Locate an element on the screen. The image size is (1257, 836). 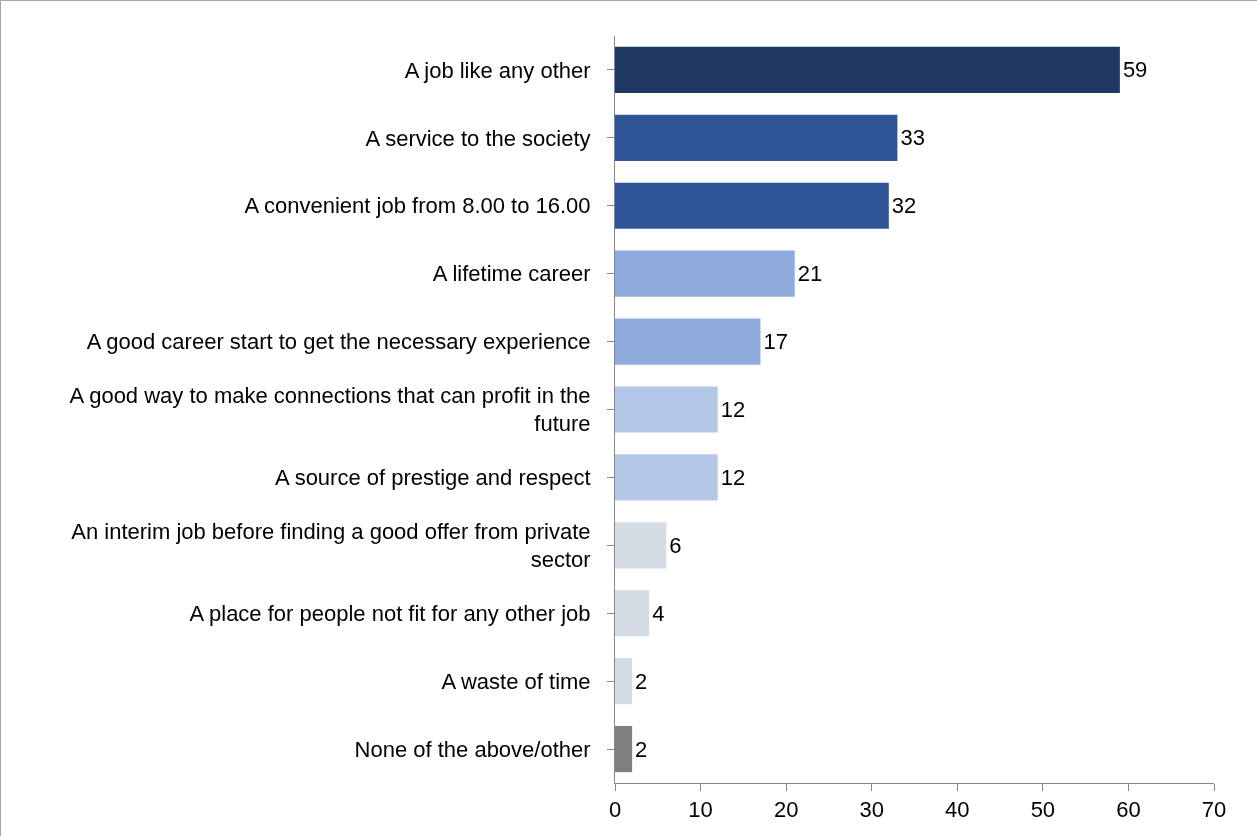
y-tick-label: A waste of time is located at coordinates (516, 681).